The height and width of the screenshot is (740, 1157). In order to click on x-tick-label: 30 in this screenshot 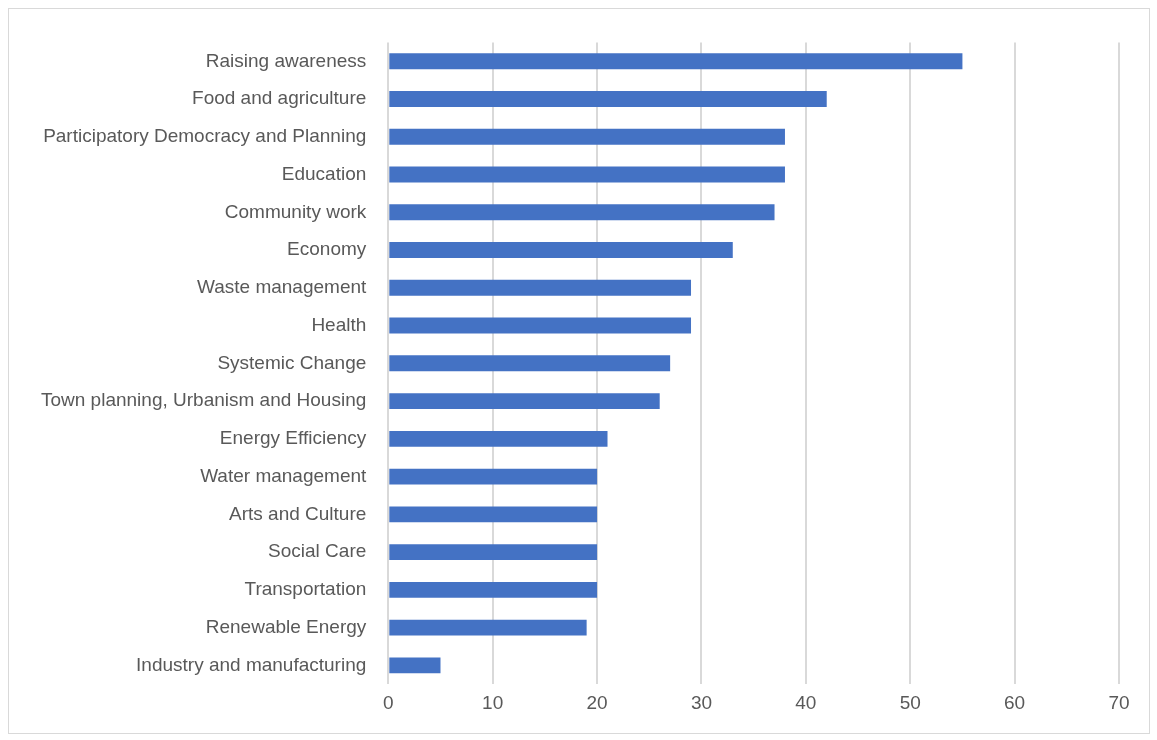, I will do `click(701, 702)`.